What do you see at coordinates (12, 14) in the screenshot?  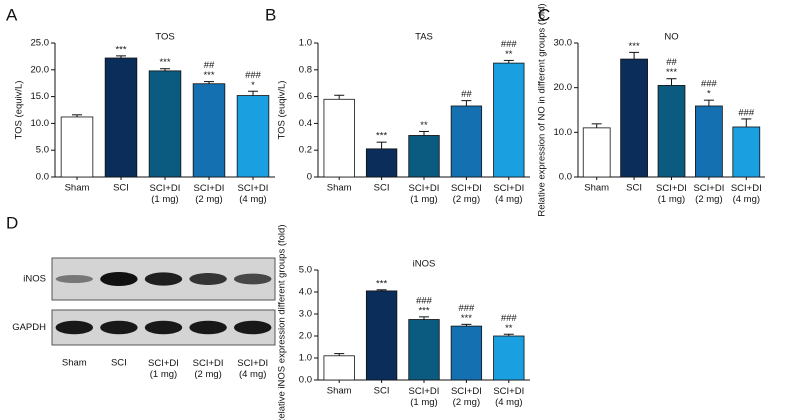 I see `panel-letter: A` at bounding box center [12, 14].